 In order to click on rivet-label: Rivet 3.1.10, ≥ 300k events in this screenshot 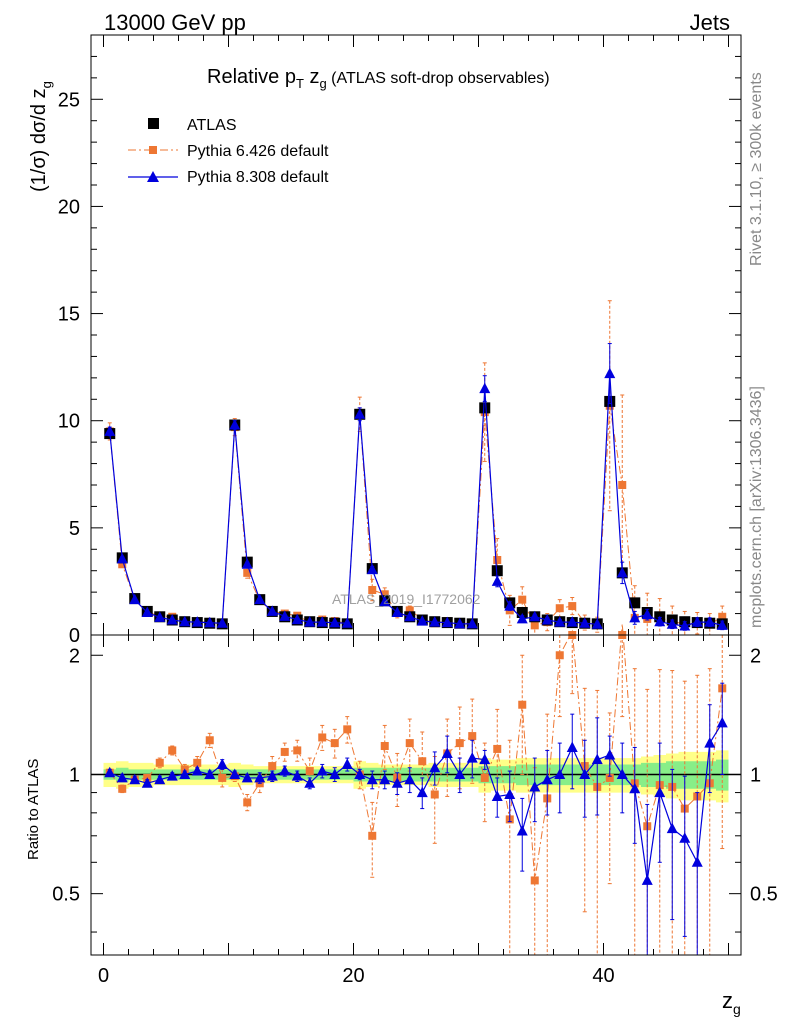, I will do `click(756, 169)`.